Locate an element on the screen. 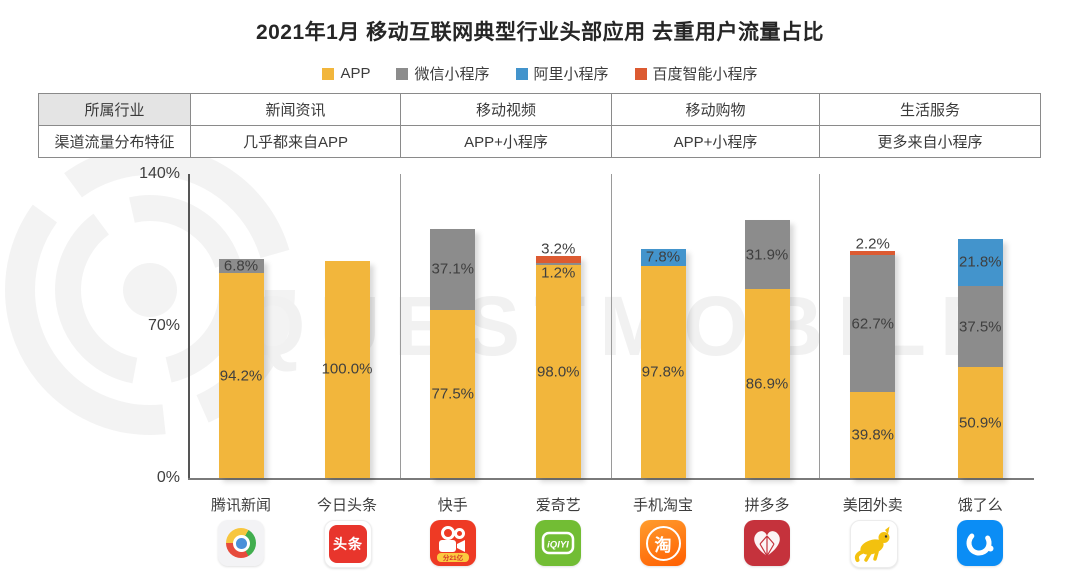  iqiyi-app-icon: iQIYI is located at coordinates (558, 543).